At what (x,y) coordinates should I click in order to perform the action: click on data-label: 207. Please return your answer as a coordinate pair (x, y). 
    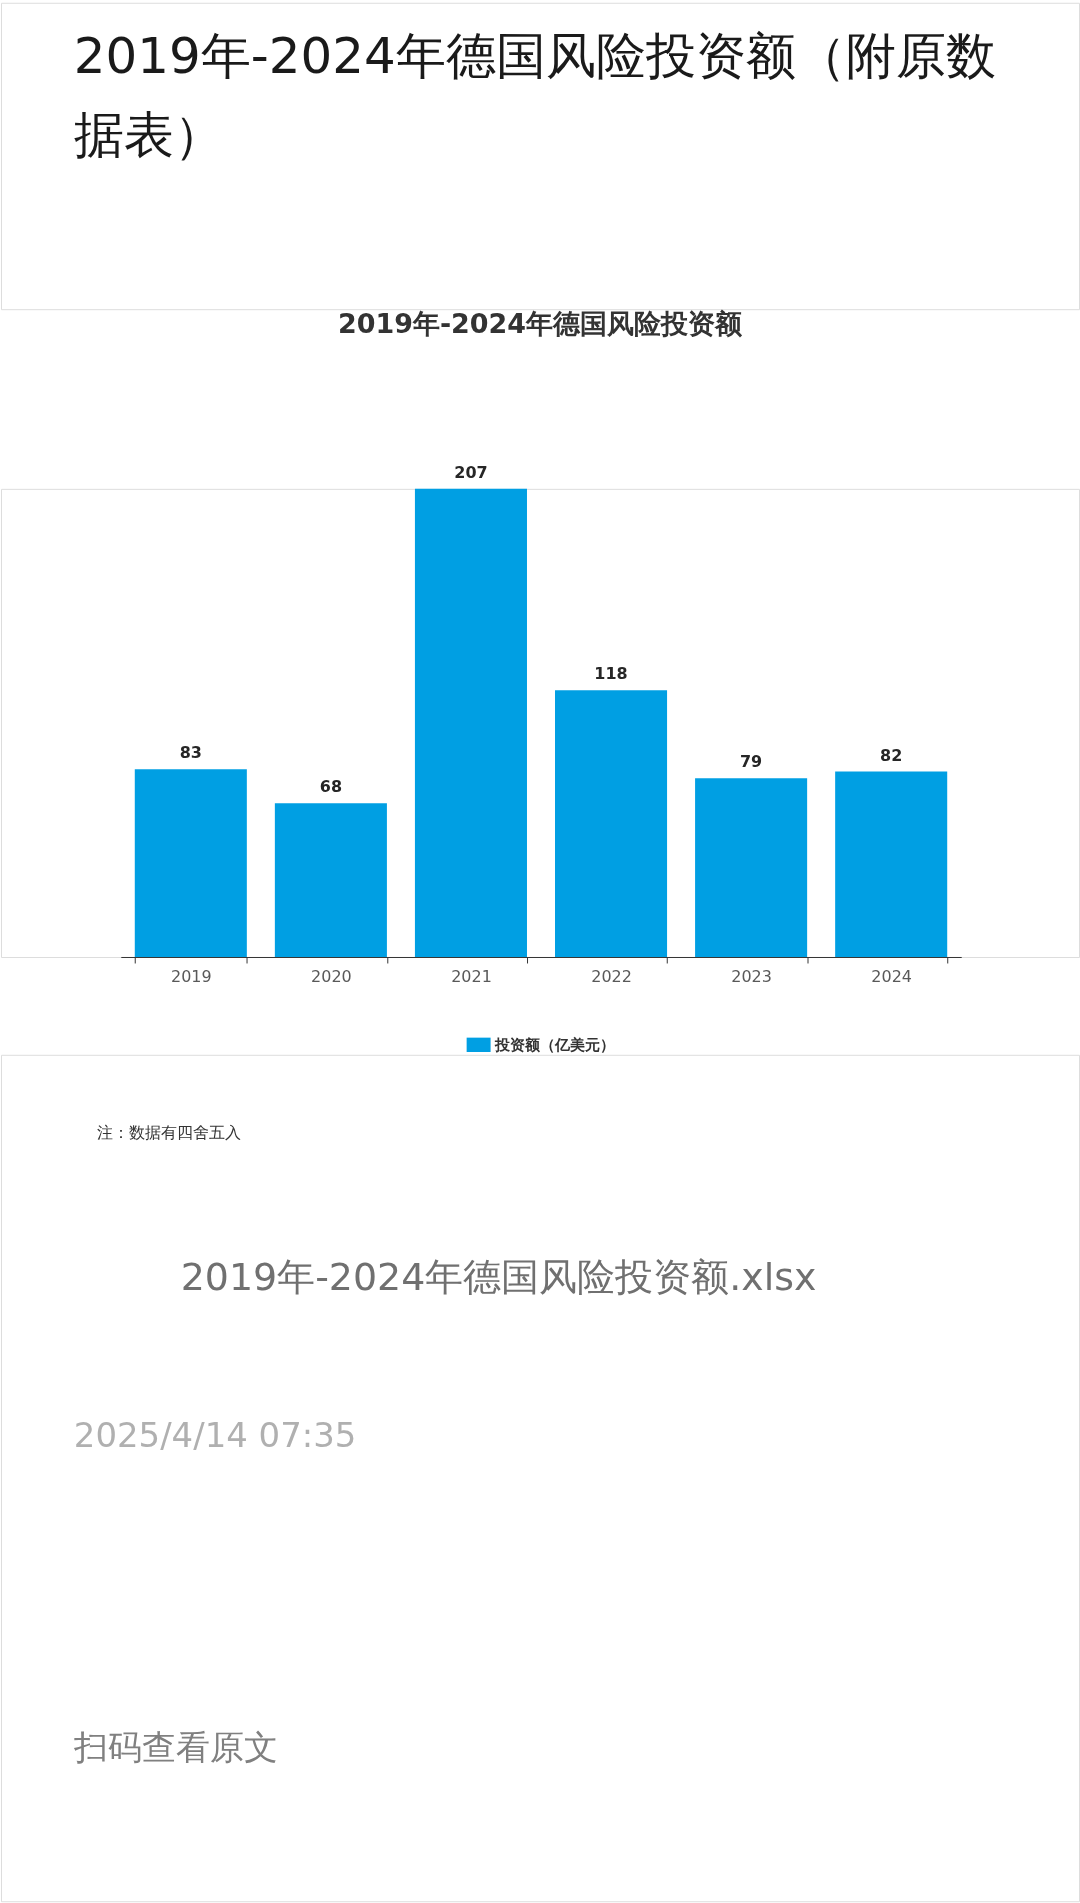
    Looking at the image, I should click on (471, 472).